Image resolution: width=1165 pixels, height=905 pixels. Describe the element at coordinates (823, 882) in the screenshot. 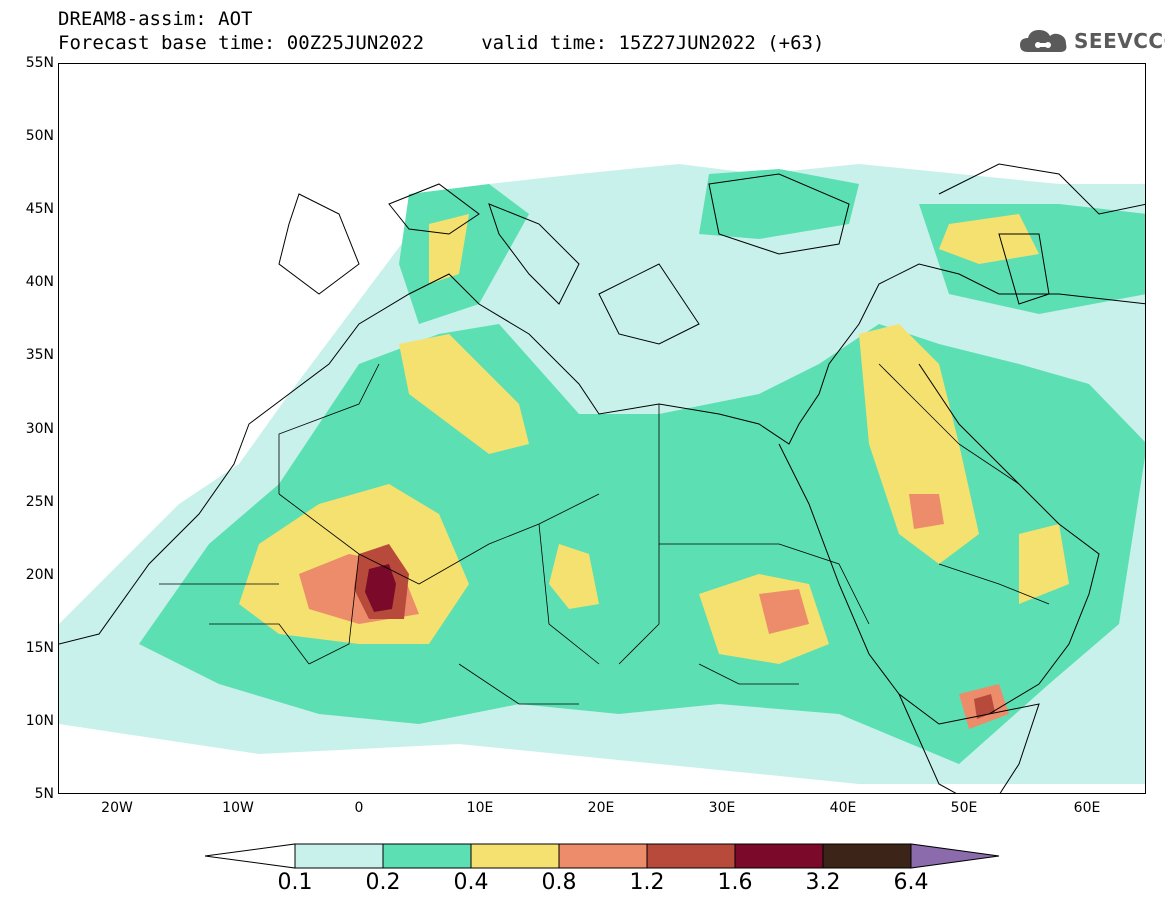

I see `legend-label: 3.2` at that location.